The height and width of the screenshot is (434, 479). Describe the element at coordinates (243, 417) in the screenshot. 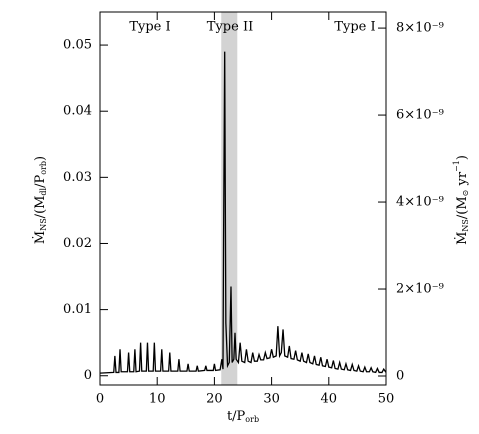

I see `x-axis-label: t/Porb` at that location.